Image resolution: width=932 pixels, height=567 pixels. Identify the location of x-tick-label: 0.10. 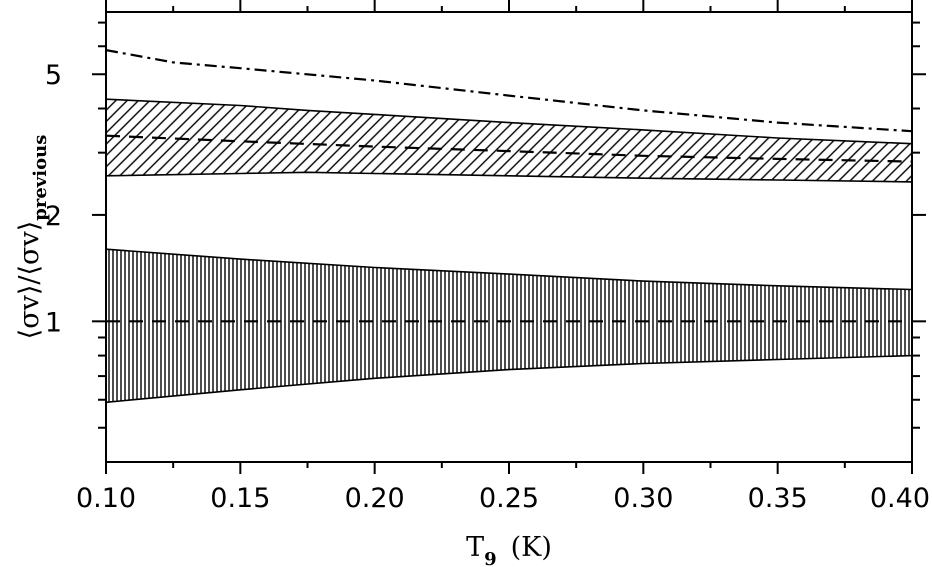
(106, 498).